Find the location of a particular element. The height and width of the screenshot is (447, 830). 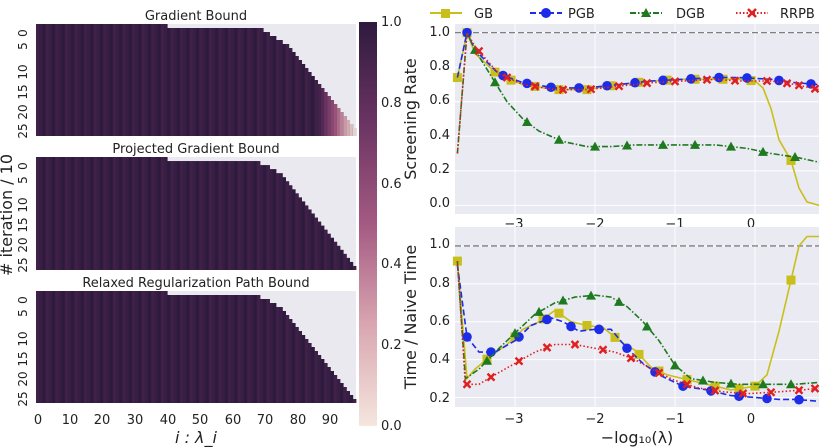

legend-gb-marker is located at coordinates (445, 13).